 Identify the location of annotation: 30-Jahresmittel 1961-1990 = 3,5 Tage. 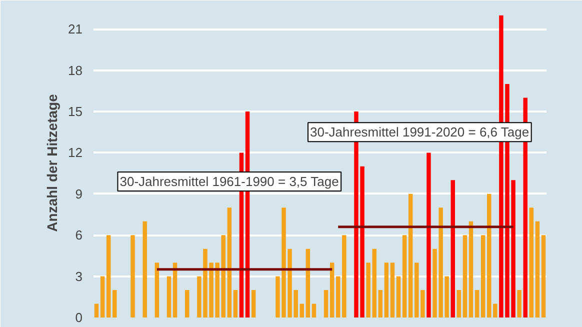
(229, 182).